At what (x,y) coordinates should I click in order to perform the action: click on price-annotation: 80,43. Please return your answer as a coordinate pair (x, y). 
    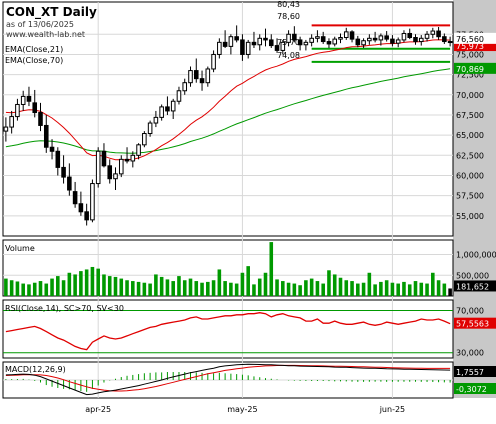
    Looking at the image, I should click on (288, 4).